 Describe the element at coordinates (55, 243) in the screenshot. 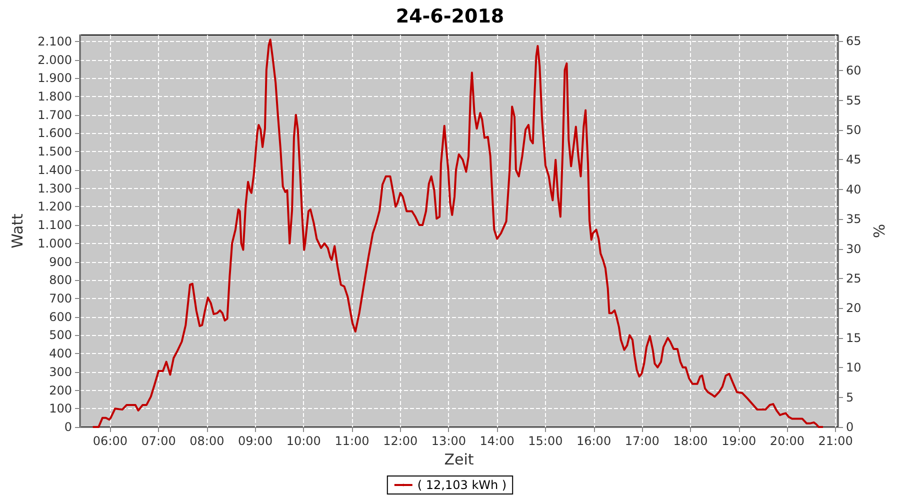

I see `y-tick-label: 1.000` at that location.